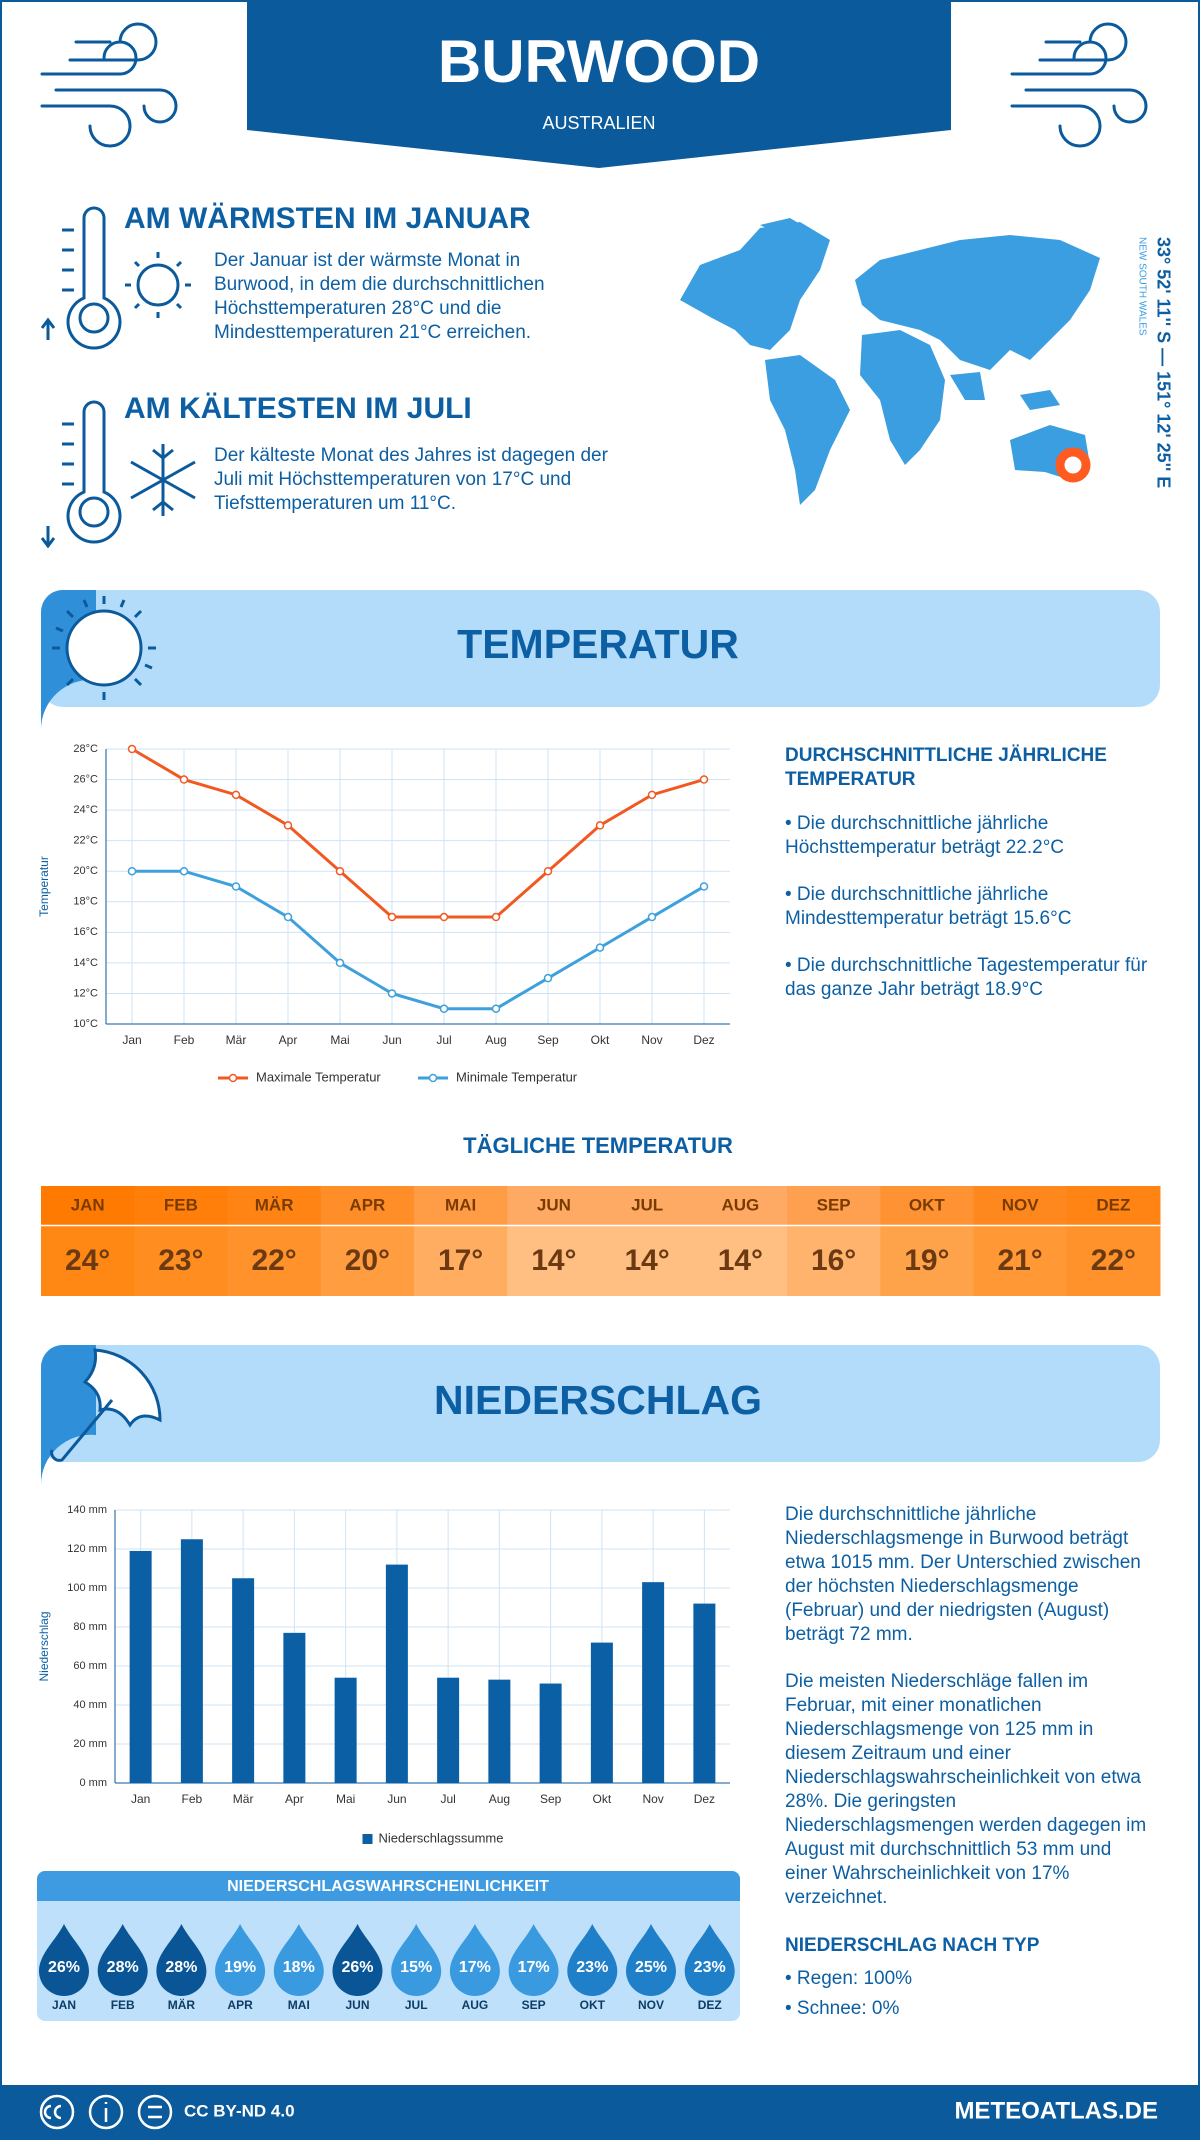 The image size is (1200, 2140). I want to click on y-tick-label: 20 mm, so click(90, 1744).